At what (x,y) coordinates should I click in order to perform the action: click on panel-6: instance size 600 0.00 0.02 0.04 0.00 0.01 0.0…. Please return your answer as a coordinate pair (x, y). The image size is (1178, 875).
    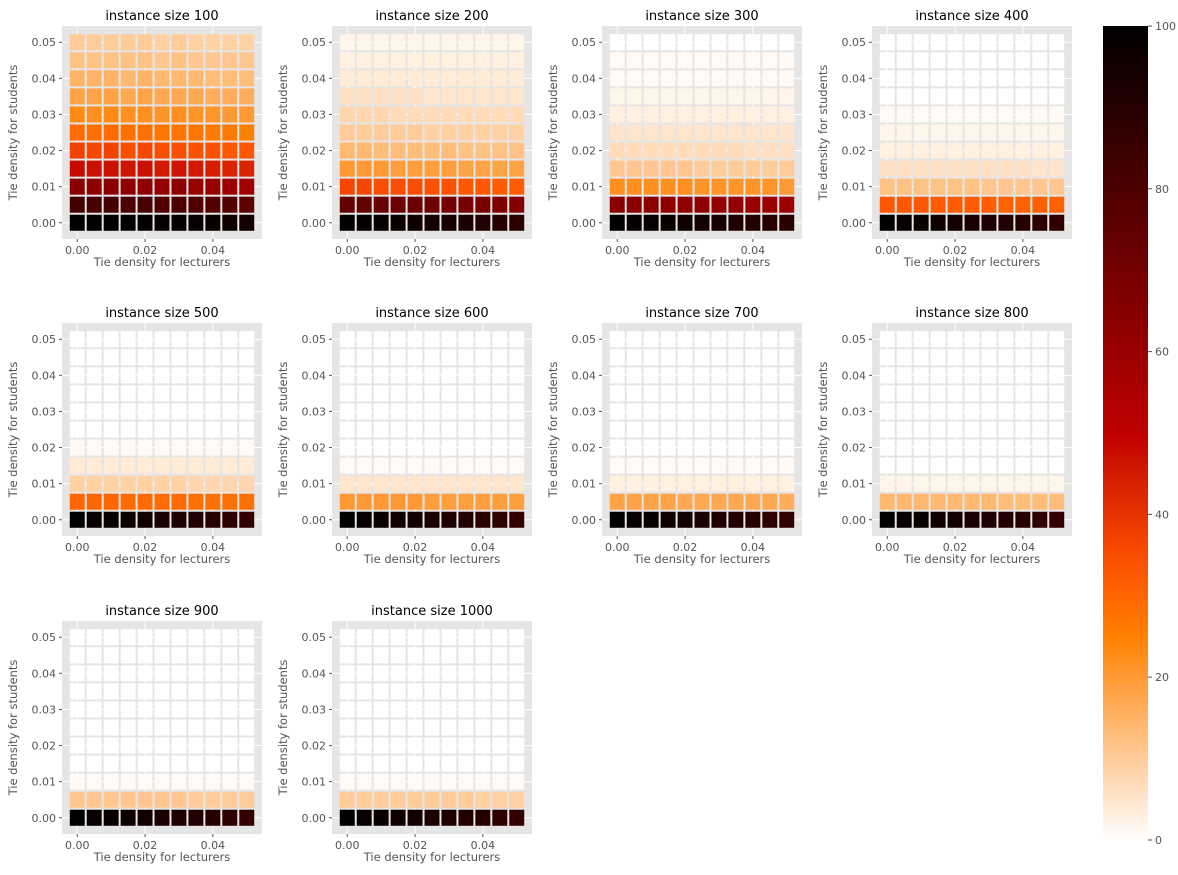
    Looking at the image, I should click on (404, 436).